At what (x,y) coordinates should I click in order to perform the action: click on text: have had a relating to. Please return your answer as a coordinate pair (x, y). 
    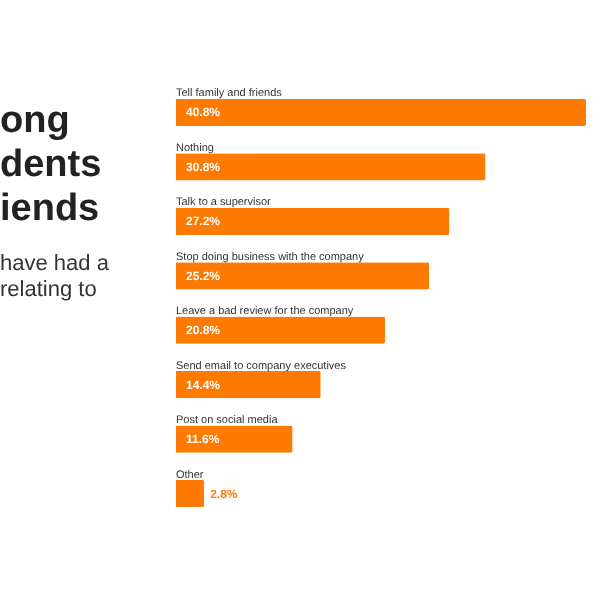
    Looking at the image, I should click on (55, 277).